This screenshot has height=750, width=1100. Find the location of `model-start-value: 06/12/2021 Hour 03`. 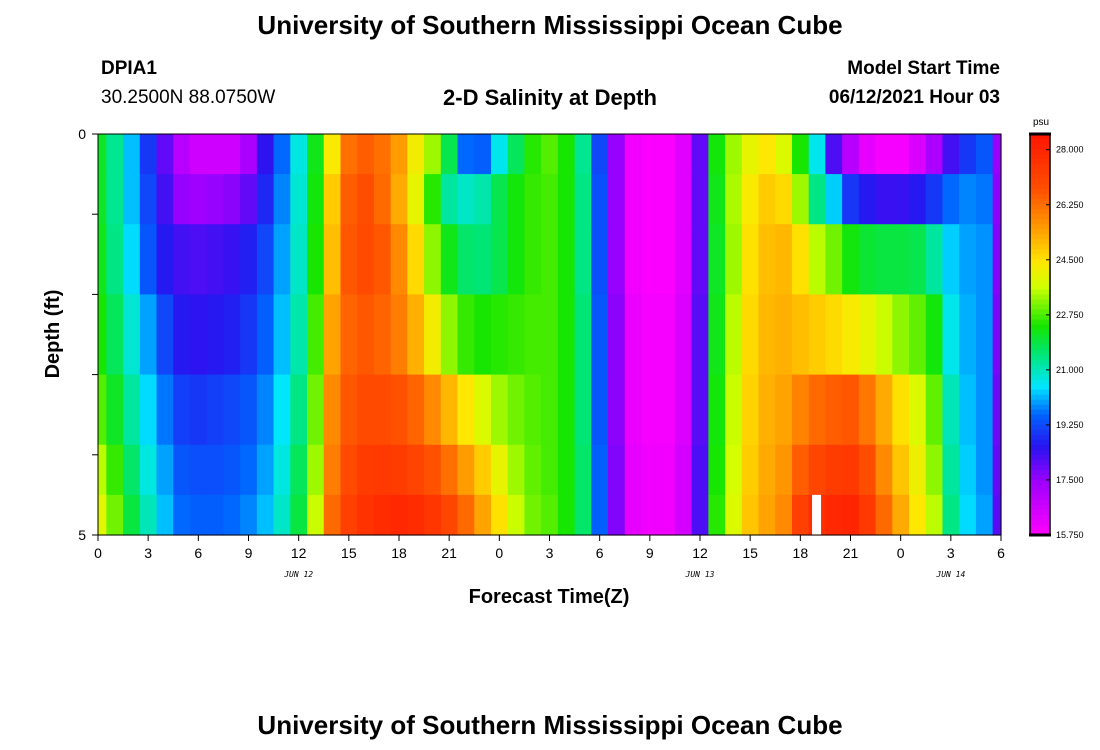

model-start-value: 06/12/2021 Hour 03 is located at coordinates (914, 97).